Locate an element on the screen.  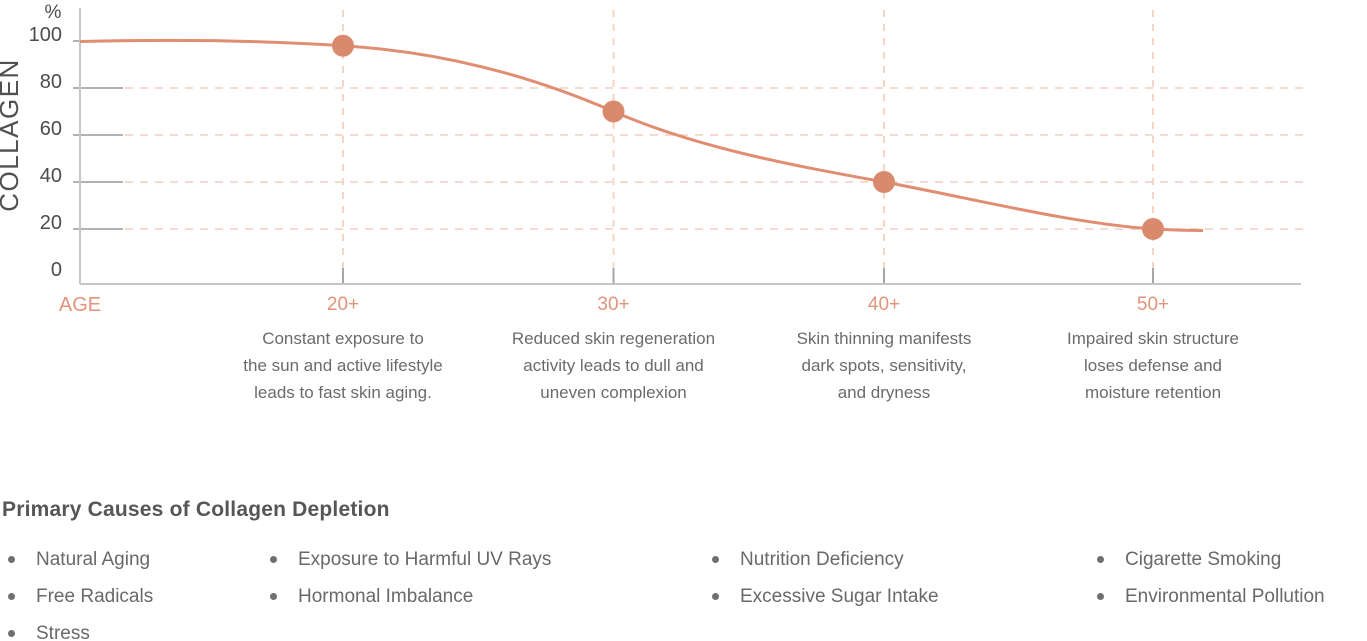
description-line: Skin thinning manifests is located at coordinates (884, 338).